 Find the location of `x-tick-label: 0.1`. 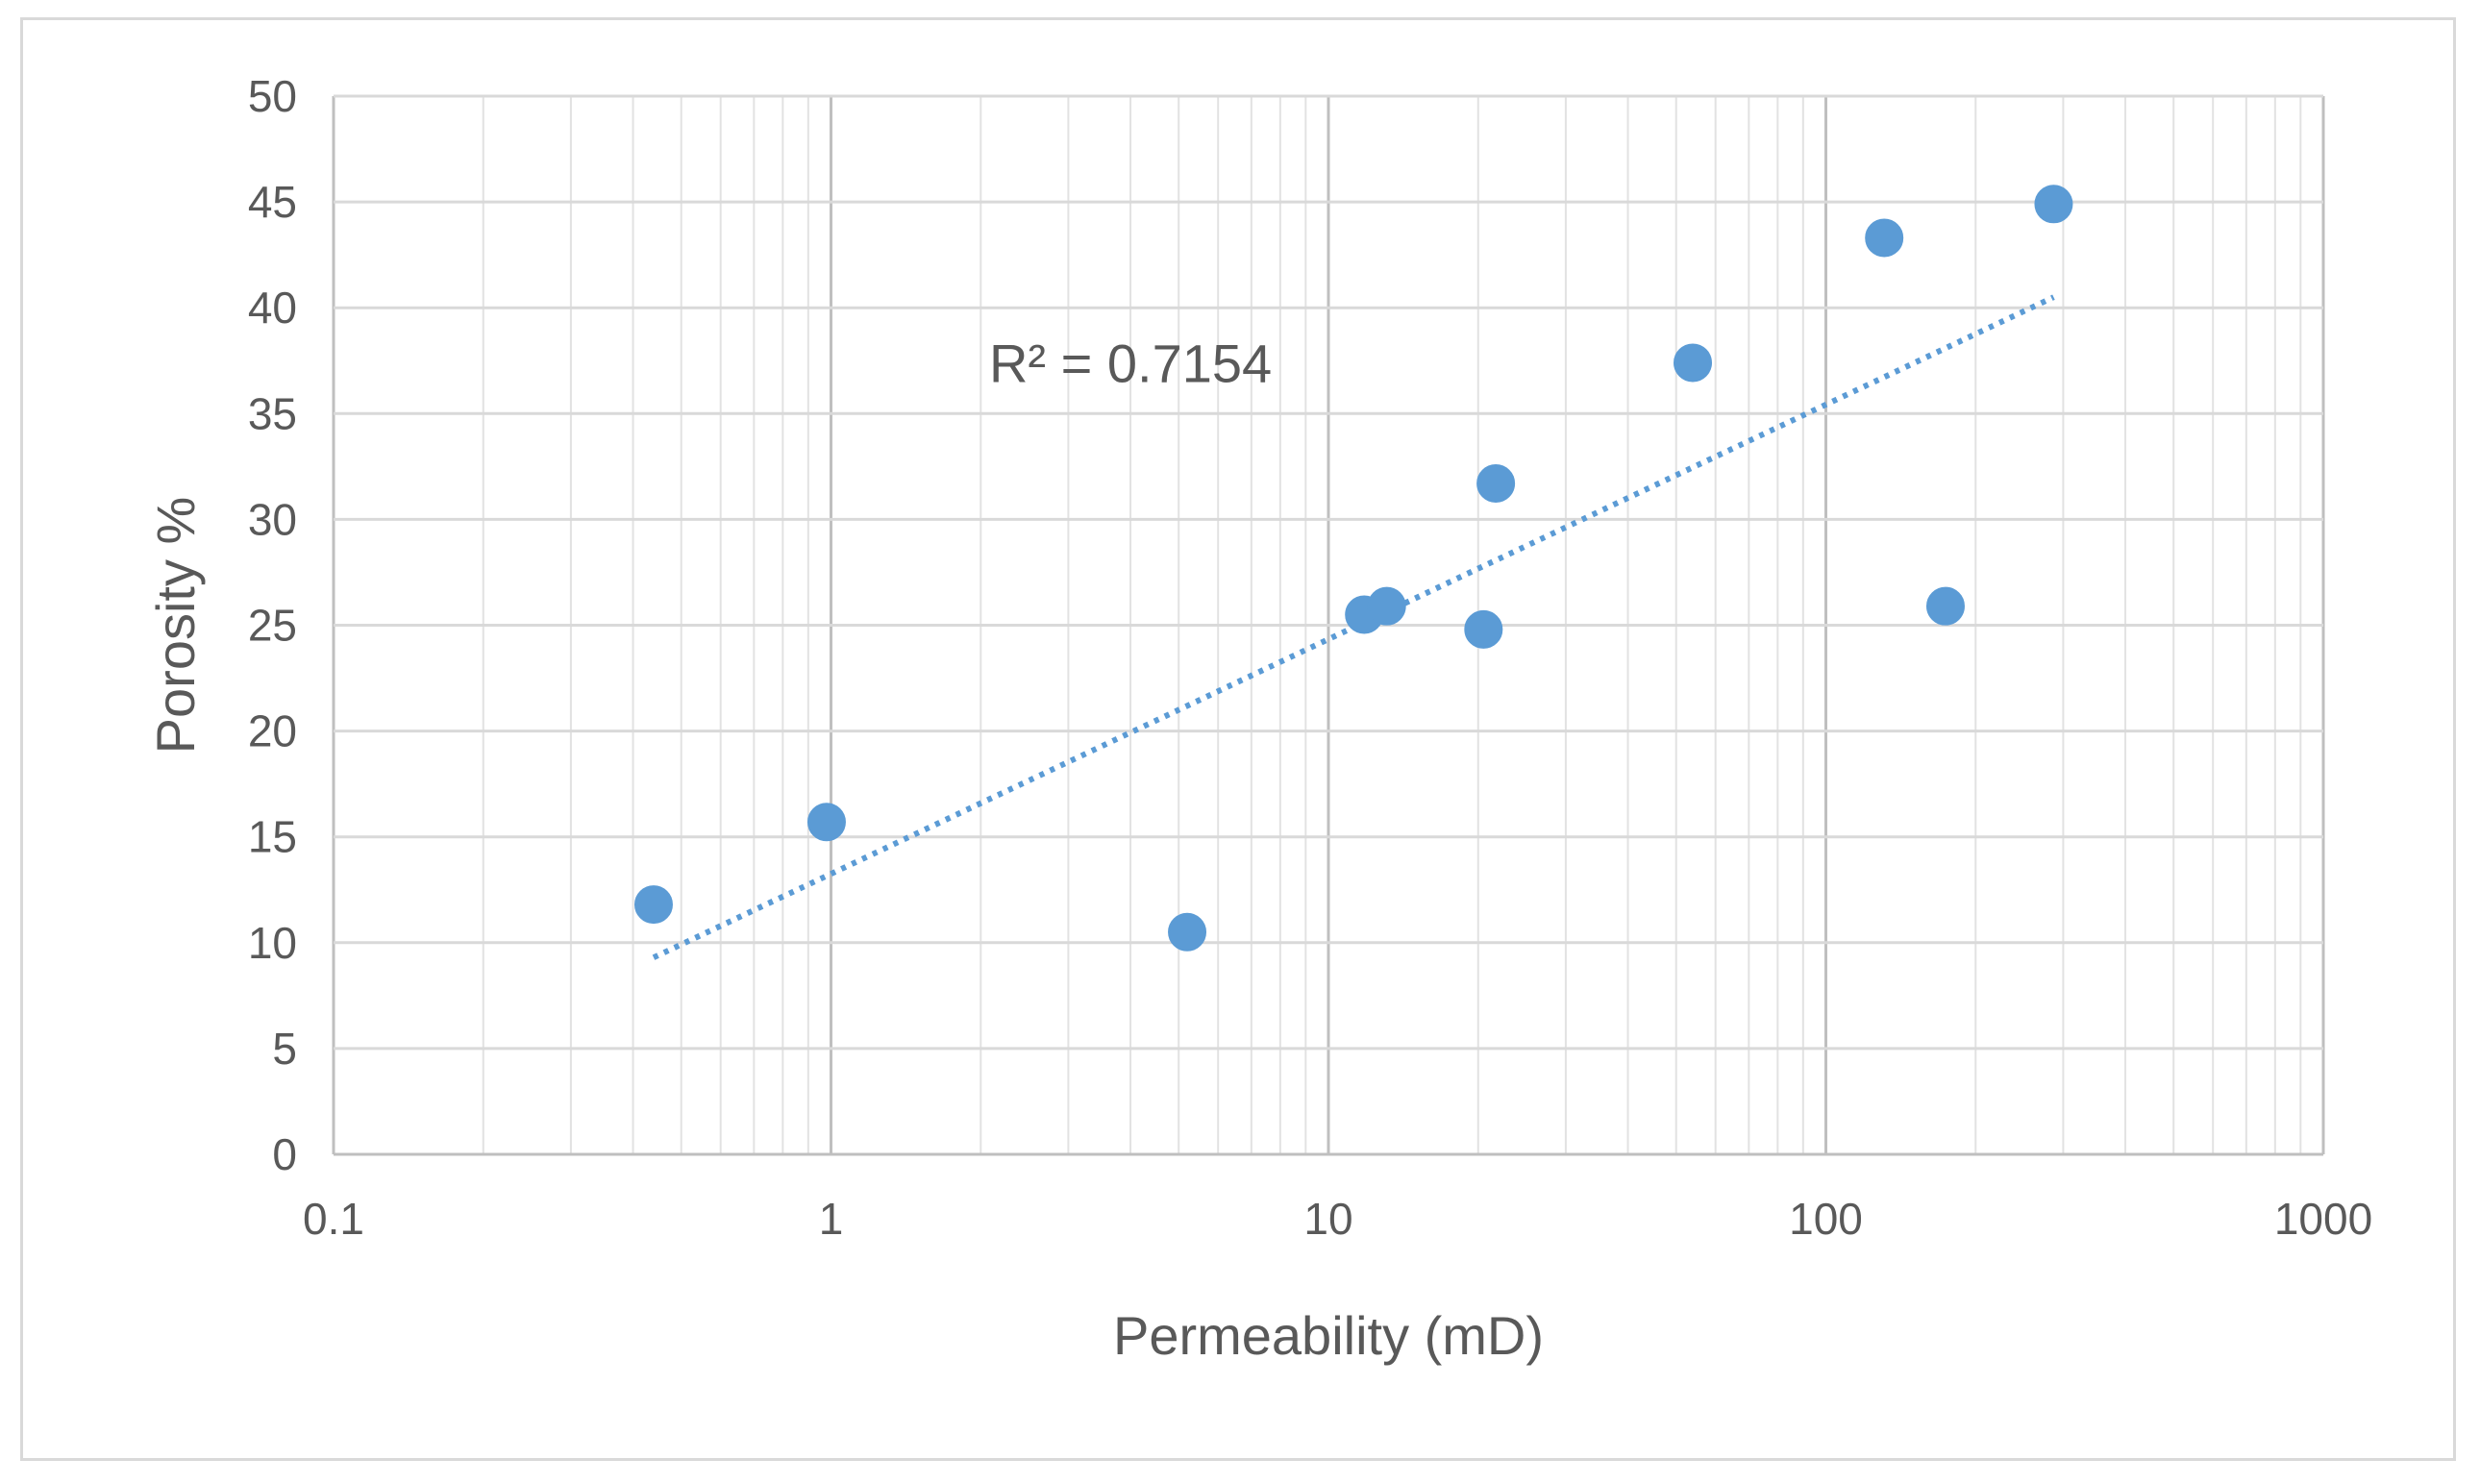

x-tick-label: 0.1 is located at coordinates (333, 1219).